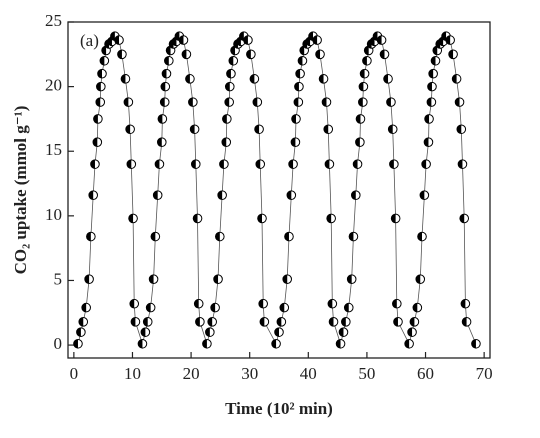 The image size is (540, 438). What do you see at coordinates (366, 373) in the screenshot?
I see `x-tick-label: 50` at bounding box center [366, 373].